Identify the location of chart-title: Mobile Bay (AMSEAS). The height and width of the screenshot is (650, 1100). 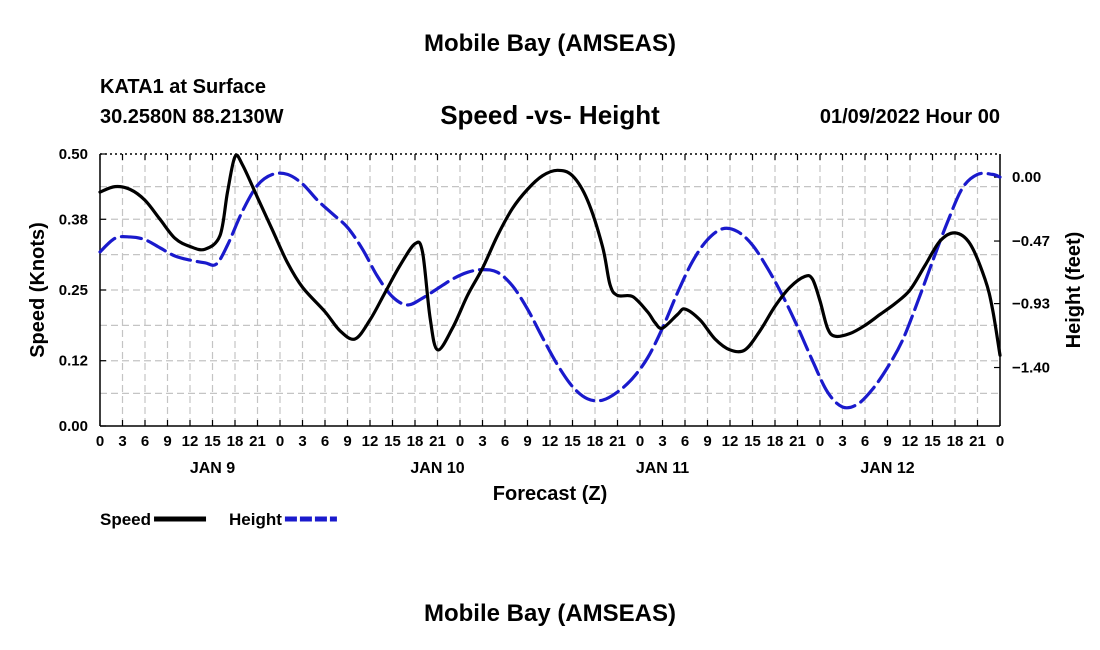
(550, 43).